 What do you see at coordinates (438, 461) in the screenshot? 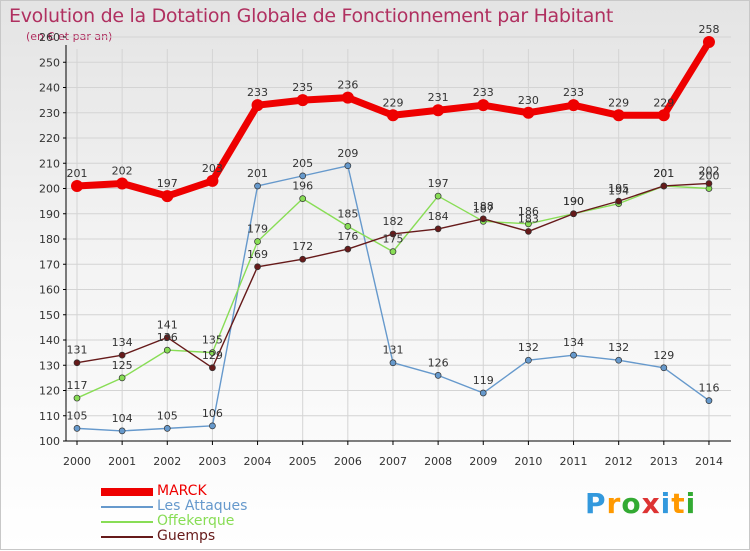
I see `x-tick-label: 2008` at bounding box center [438, 461].